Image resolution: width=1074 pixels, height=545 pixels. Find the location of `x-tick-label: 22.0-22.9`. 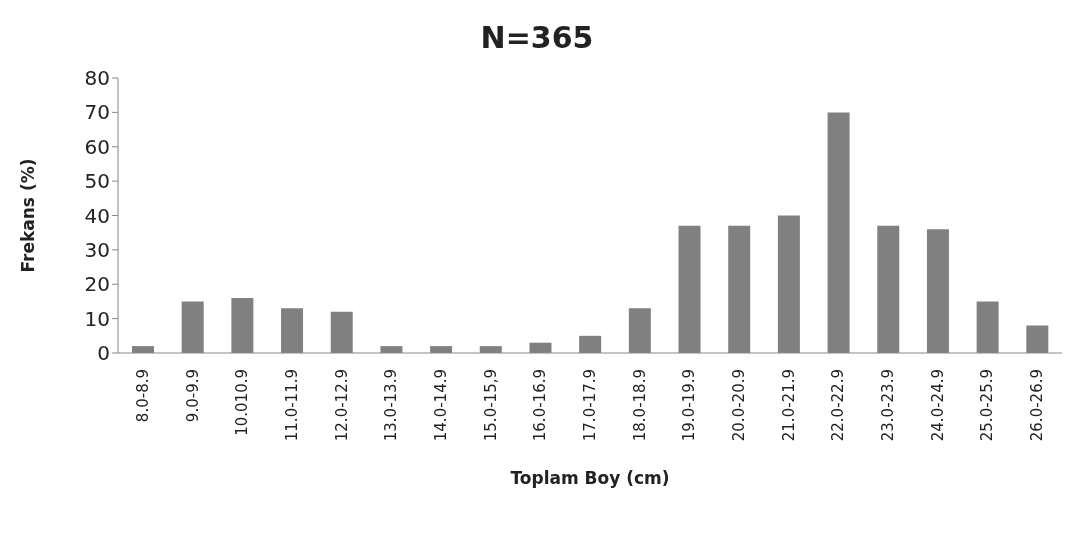

x-tick-label: 22.0-22.9 is located at coordinates (838, 405).